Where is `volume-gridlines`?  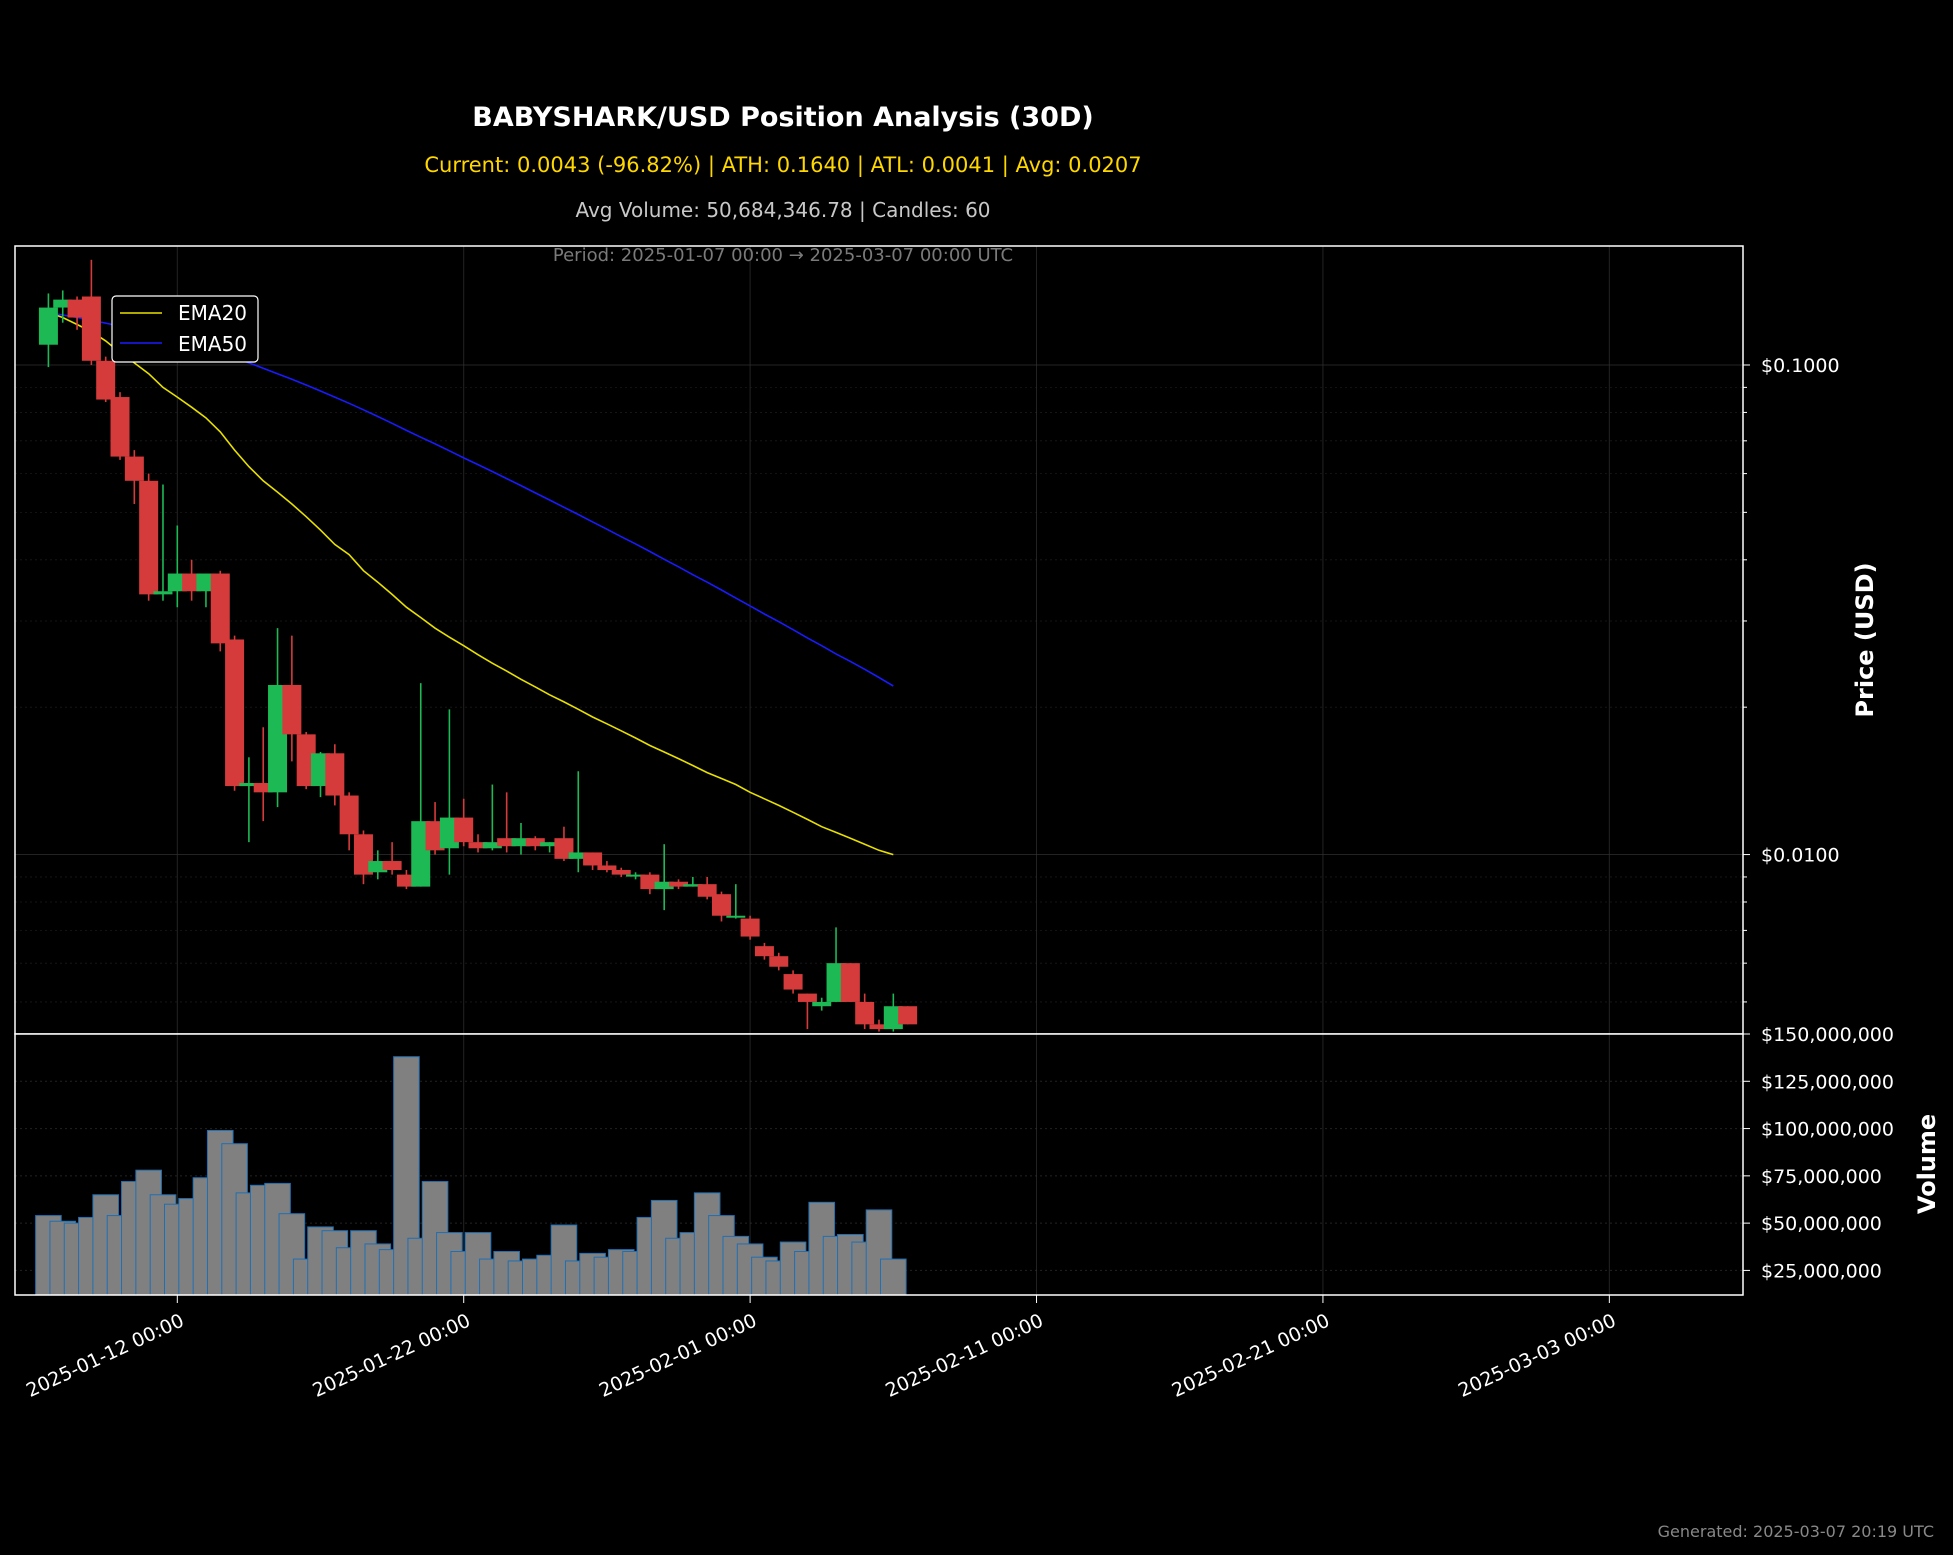
volume-gridlines is located at coordinates (882, 1164).